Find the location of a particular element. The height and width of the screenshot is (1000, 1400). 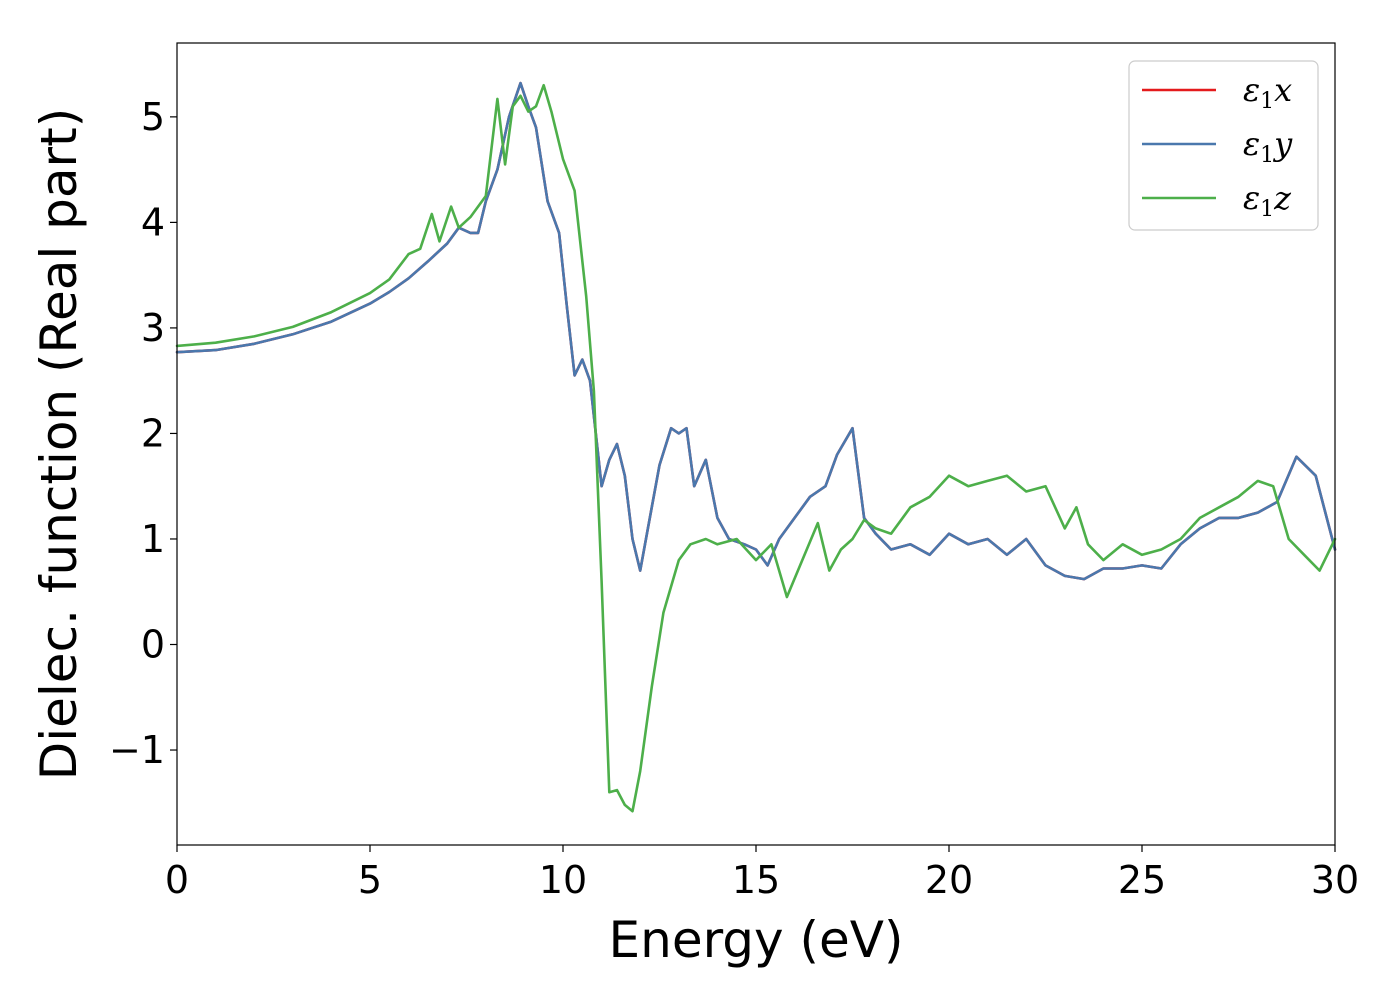

y-tick-label: 0 is located at coordinates (153, 645).